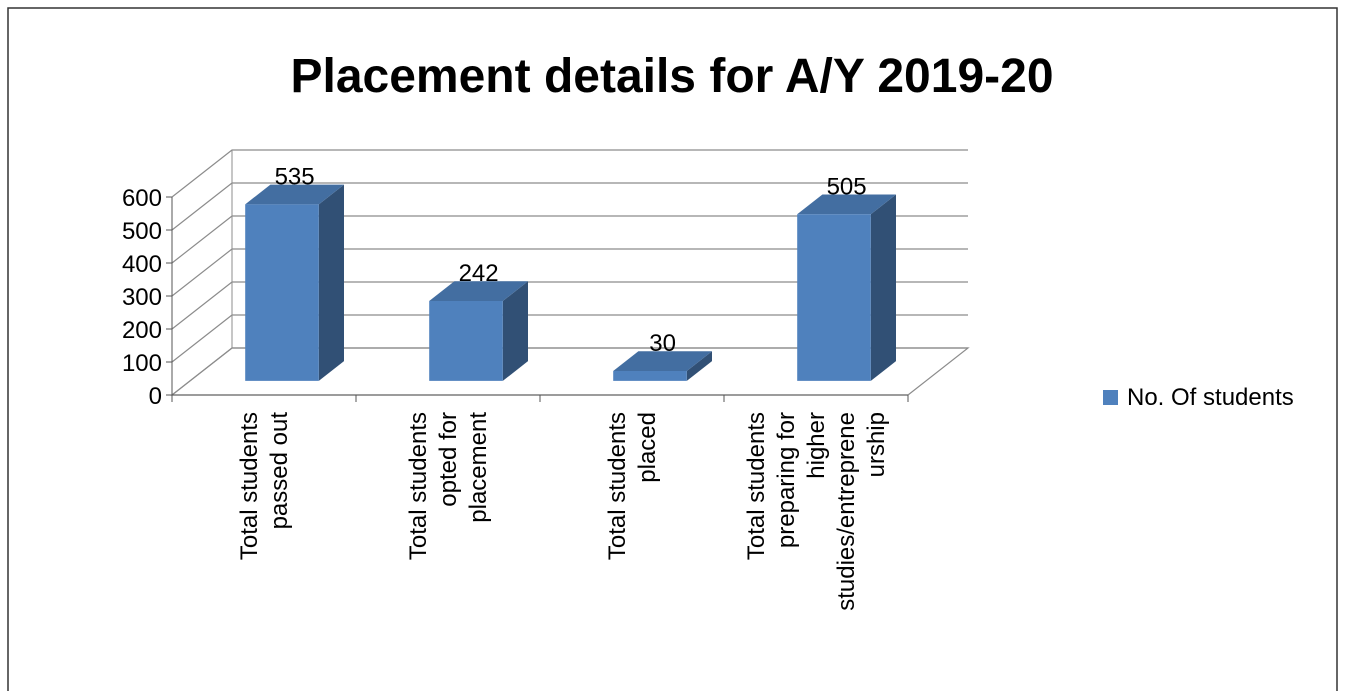 The width and height of the screenshot is (1345, 691). I want to click on chart-title: Placement details for A/Y 2019-20, so click(671, 76).